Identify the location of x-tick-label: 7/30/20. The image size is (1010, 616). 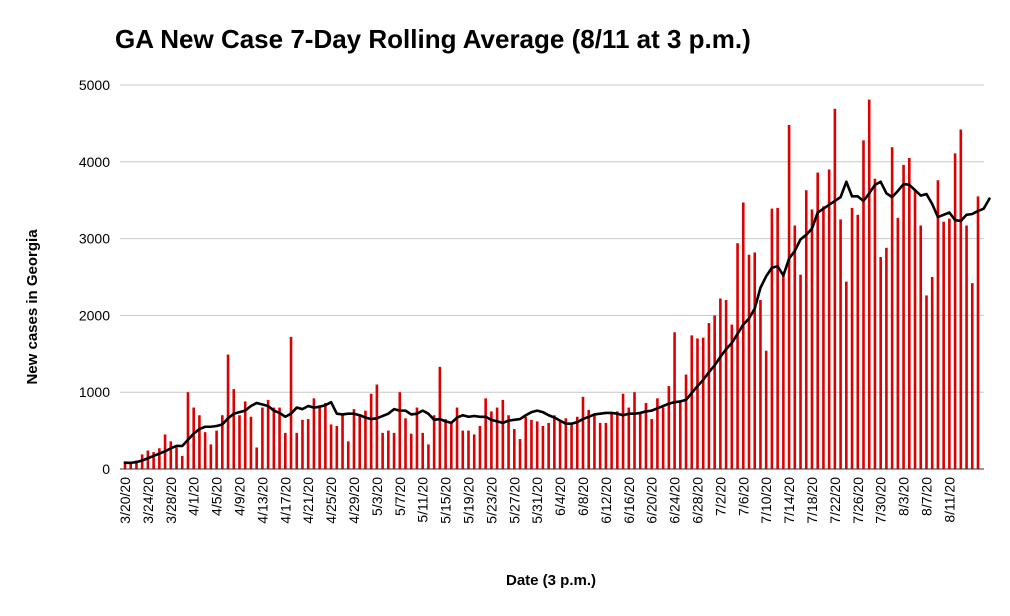
(881, 500).